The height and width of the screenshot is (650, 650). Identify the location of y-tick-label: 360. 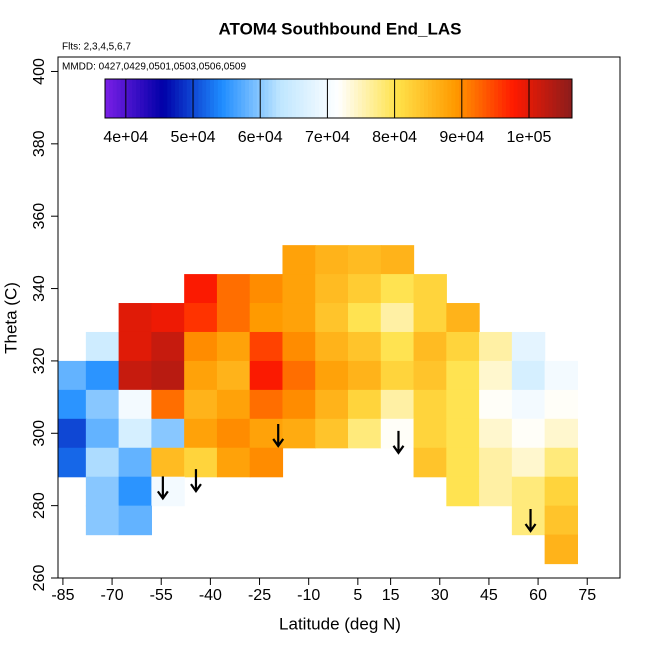
(39, 216).